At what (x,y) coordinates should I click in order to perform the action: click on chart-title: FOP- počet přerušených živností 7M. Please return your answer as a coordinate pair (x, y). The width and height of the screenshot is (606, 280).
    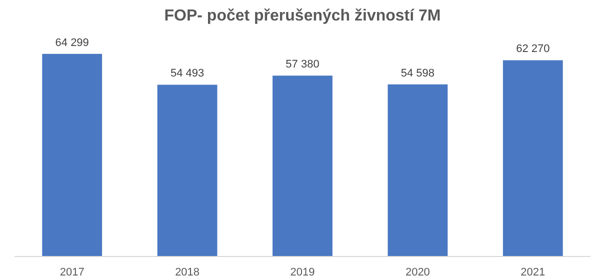
    Looking at the image, I should click on (302, 16).